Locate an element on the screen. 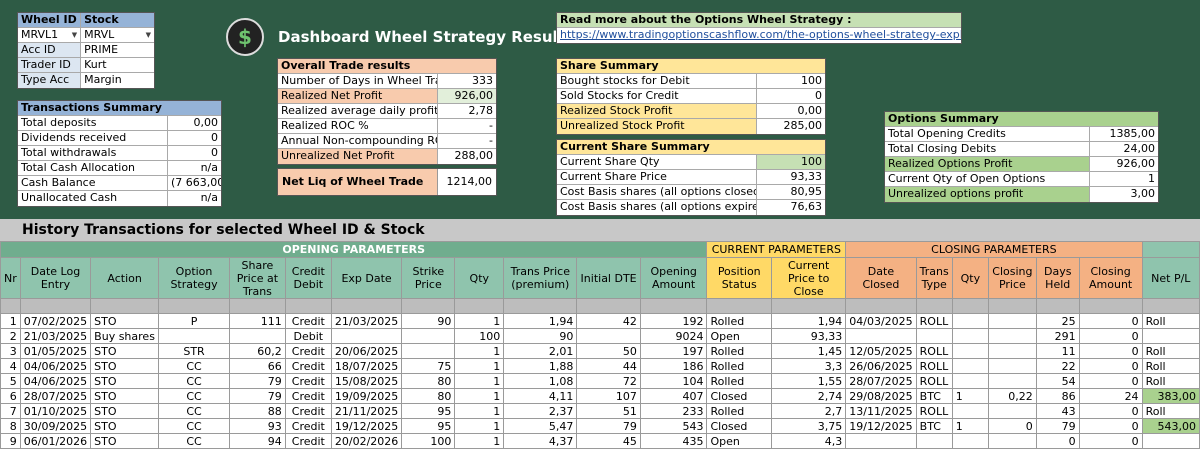 This screenshot has width=1200, height=449. summary-value: n/a is located at coordinates (209, 167).